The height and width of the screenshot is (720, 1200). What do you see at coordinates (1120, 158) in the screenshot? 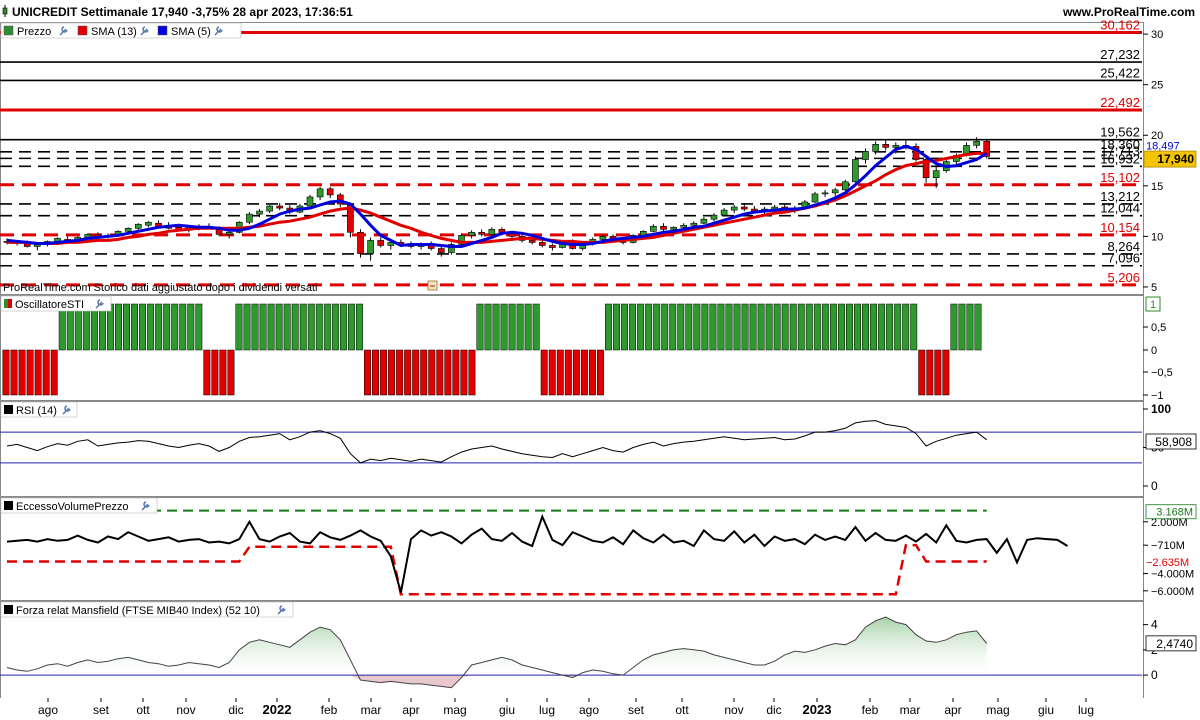
I see `price-level-label: 16,932` at bounding box center [1120, 158].